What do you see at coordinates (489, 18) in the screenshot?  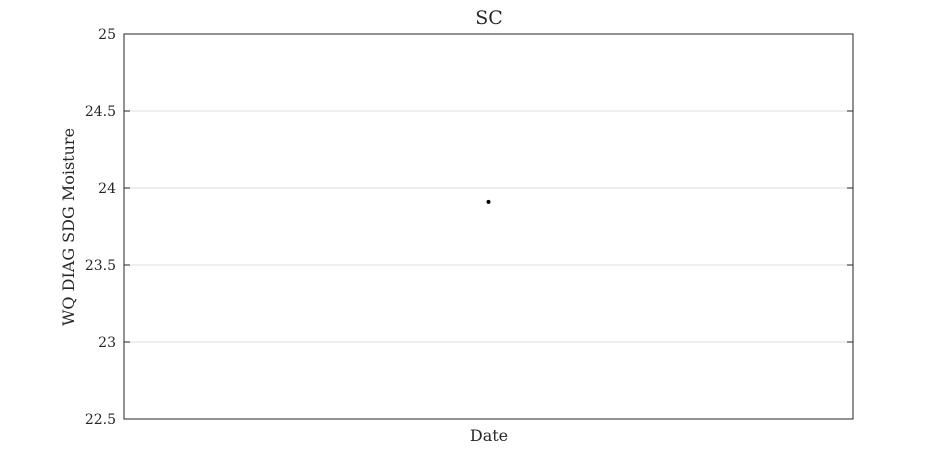 I see `chart-title: SC` at bounding box center [489, 18].